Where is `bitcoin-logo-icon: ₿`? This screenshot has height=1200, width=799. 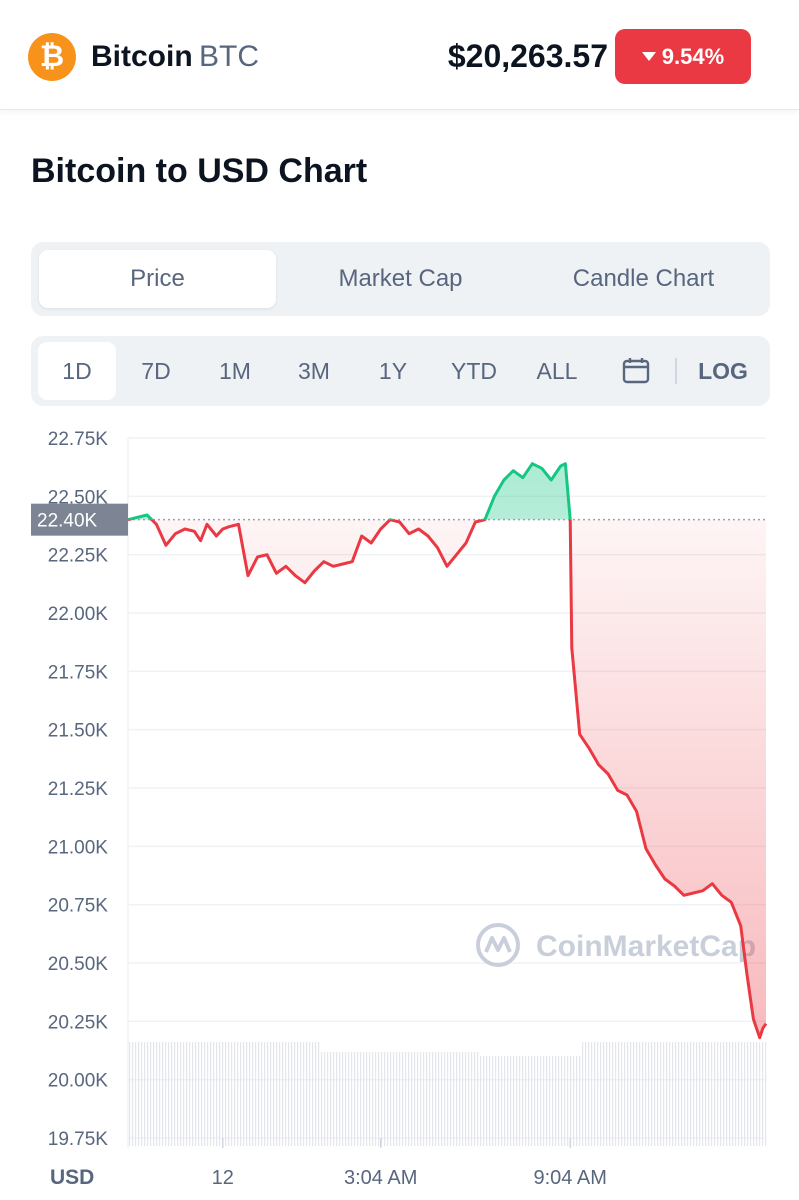
bitcoin-logo-icon: ₿ is located at coordinates (52, 57).